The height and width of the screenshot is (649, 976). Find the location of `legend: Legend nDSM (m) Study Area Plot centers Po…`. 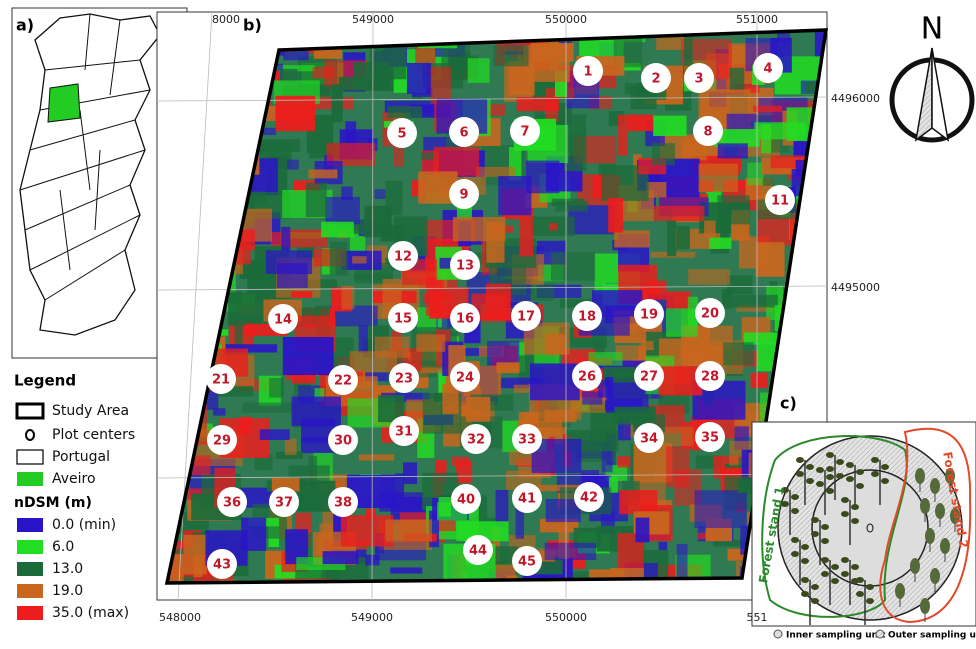

legend: Legend nDSM (m) Study Area Plot centers Po… is located at coordinates (74, 497).